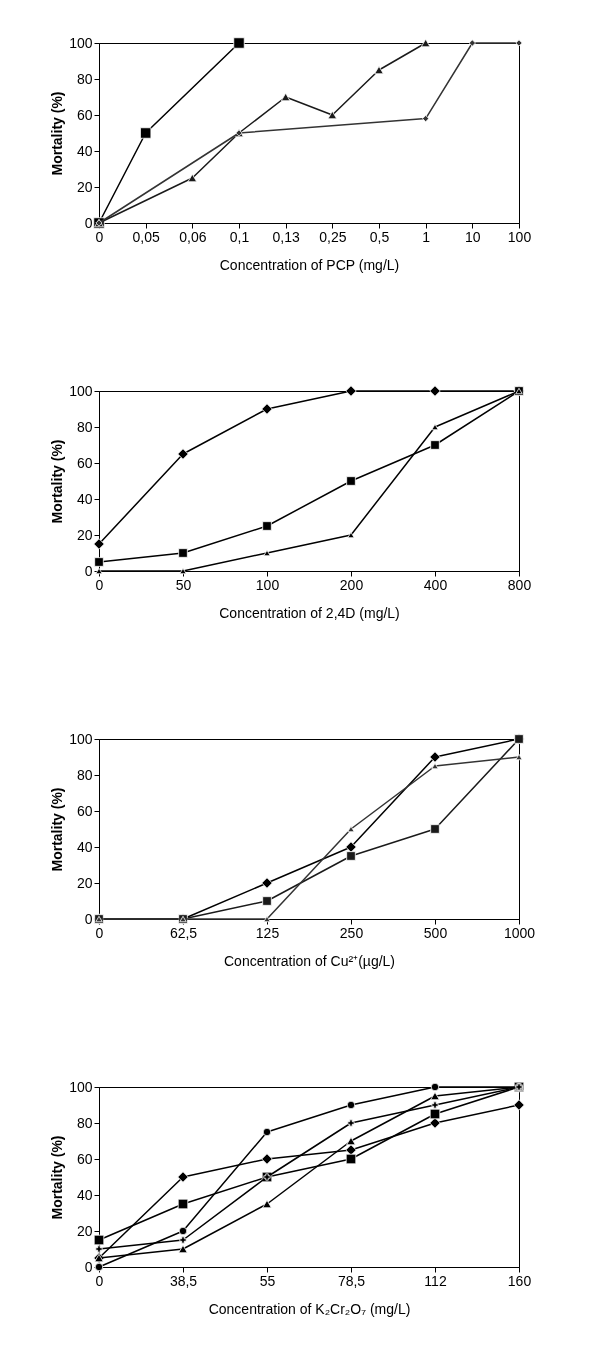  I want to click on x-tick-label: 0,25, so click(333, 236).